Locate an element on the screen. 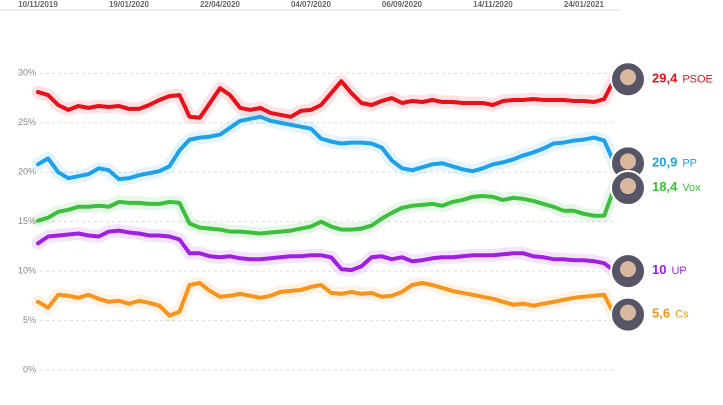  end-labels: 29,4 PSOE 20,9 PP 18,4 Vox 10 UP 5,6 Cs is located at coordinates (661, 197).